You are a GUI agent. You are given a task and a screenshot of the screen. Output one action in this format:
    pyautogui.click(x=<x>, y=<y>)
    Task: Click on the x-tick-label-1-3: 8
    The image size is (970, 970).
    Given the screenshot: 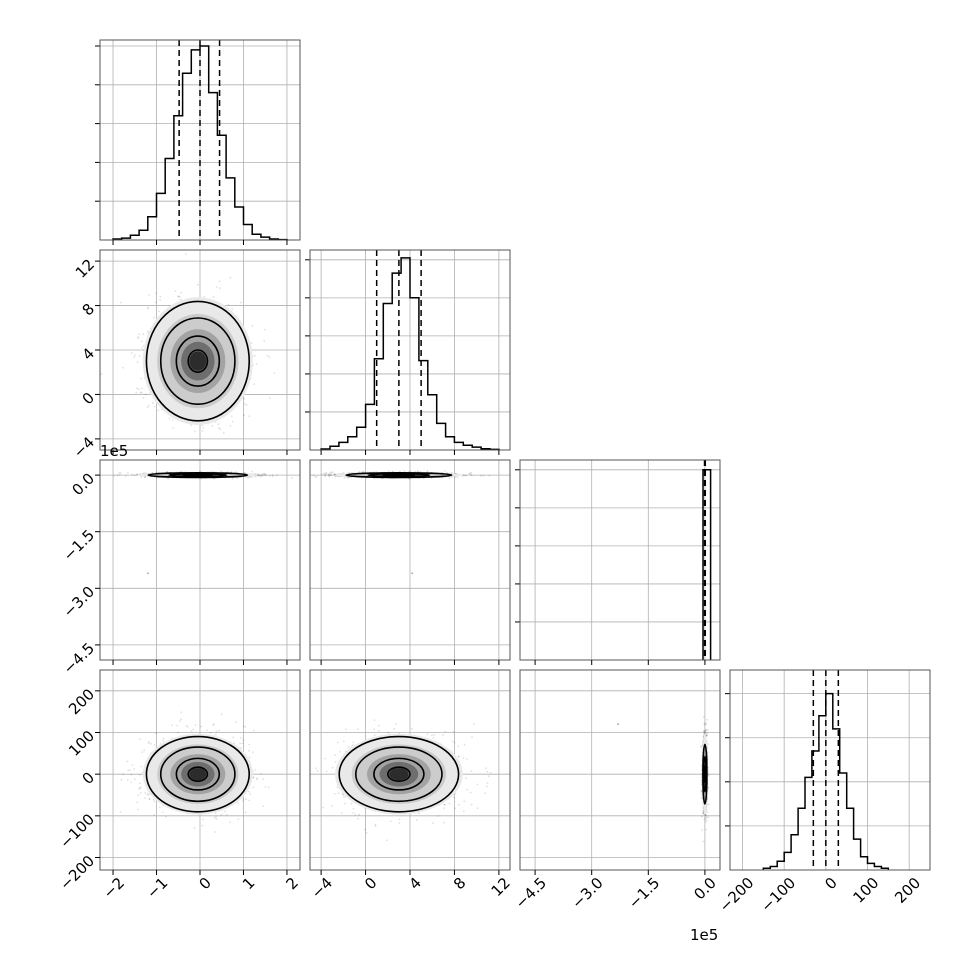 What is the action you would take?
    pyautogui.click(x=459, y=883)
    